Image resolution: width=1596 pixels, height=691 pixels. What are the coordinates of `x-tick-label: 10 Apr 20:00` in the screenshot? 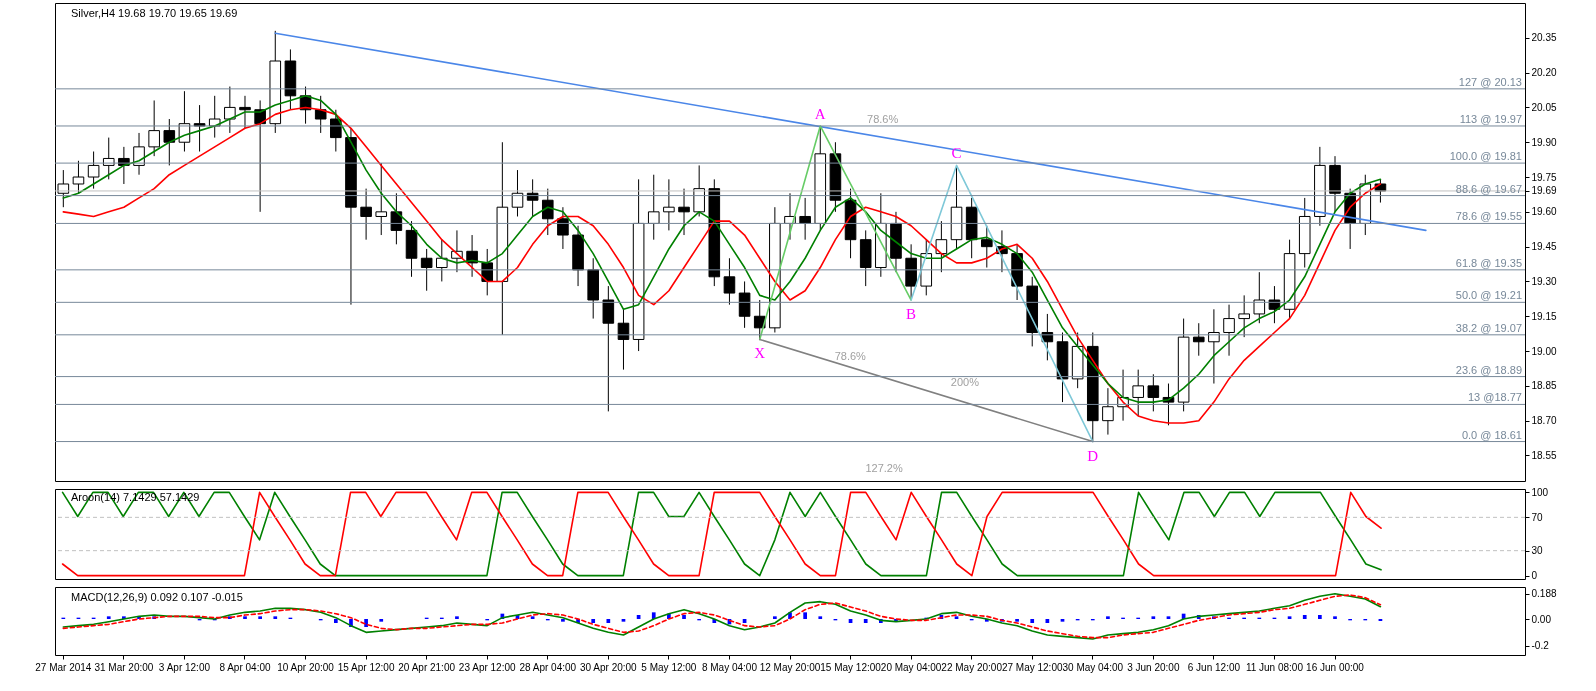 It's located at (306, 667).